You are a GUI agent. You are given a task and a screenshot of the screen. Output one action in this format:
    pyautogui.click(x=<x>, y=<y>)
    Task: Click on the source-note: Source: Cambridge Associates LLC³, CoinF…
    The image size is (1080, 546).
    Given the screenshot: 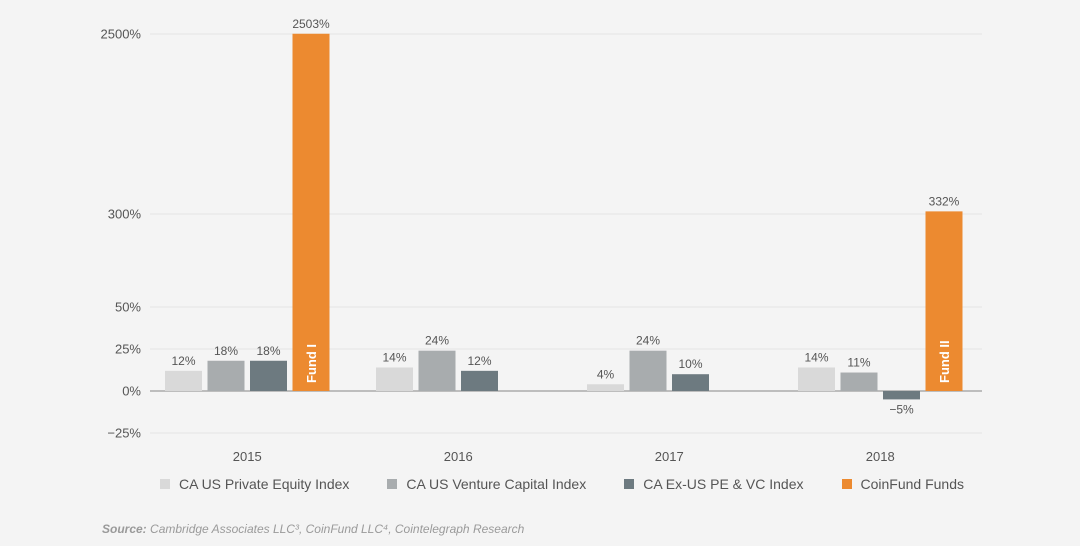 What is the action you would take?
    pyautogui.click(x=313, y=529)
    